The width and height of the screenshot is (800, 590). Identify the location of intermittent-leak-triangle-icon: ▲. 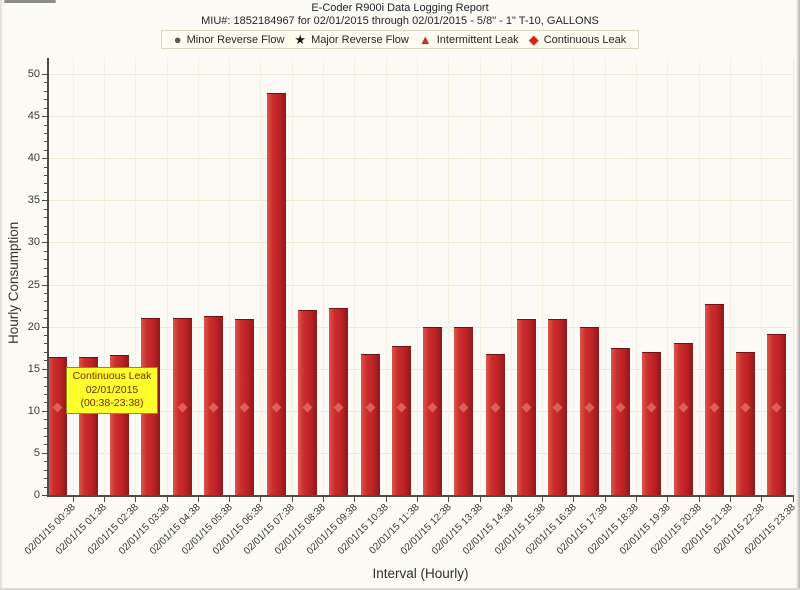
(425, 39).